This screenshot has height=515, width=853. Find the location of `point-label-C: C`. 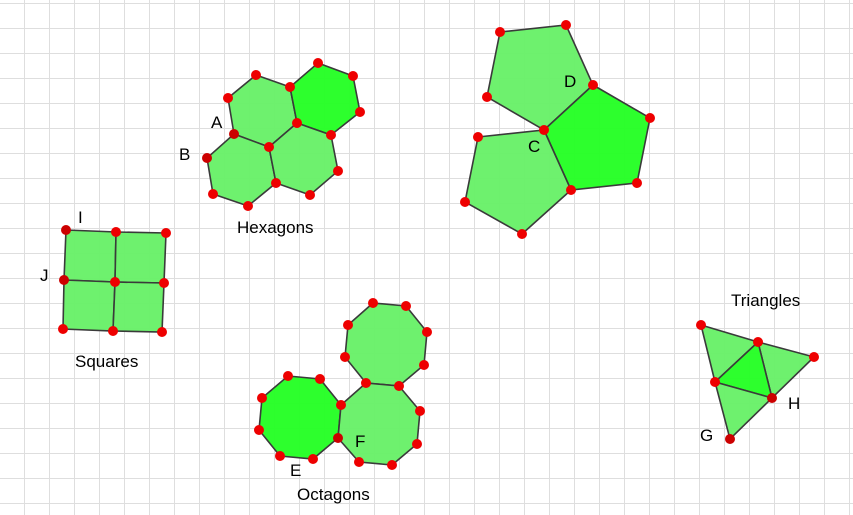

point-label-C: C is located at coordinates (534, 146).